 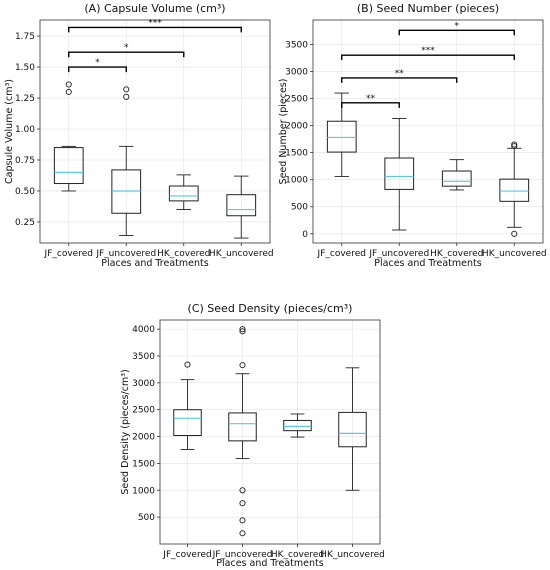 What do you see at coordinates (25, 161) in the screenshot?
I see `y-tick-label: 0.75` at bounding box center [25, 161].